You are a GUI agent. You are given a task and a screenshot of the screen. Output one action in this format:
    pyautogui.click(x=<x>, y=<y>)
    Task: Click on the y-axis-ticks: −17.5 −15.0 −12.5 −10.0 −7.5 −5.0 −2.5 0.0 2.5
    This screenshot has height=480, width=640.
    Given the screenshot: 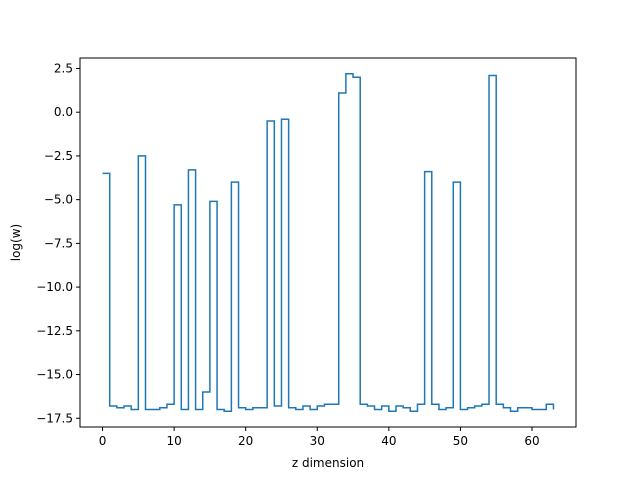 What is the action you would take?
    pyautogui.click(x=58, y=243)
    